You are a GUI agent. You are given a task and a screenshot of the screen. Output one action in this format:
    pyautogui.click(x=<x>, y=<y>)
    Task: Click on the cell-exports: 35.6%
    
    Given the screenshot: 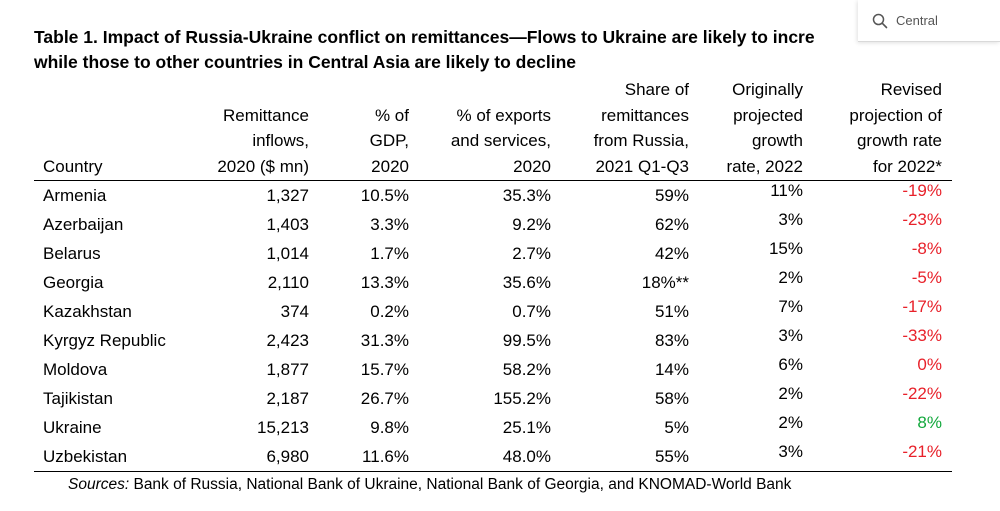 What is the action you would take?
    pyautogui.click(x=526, y=282)
    